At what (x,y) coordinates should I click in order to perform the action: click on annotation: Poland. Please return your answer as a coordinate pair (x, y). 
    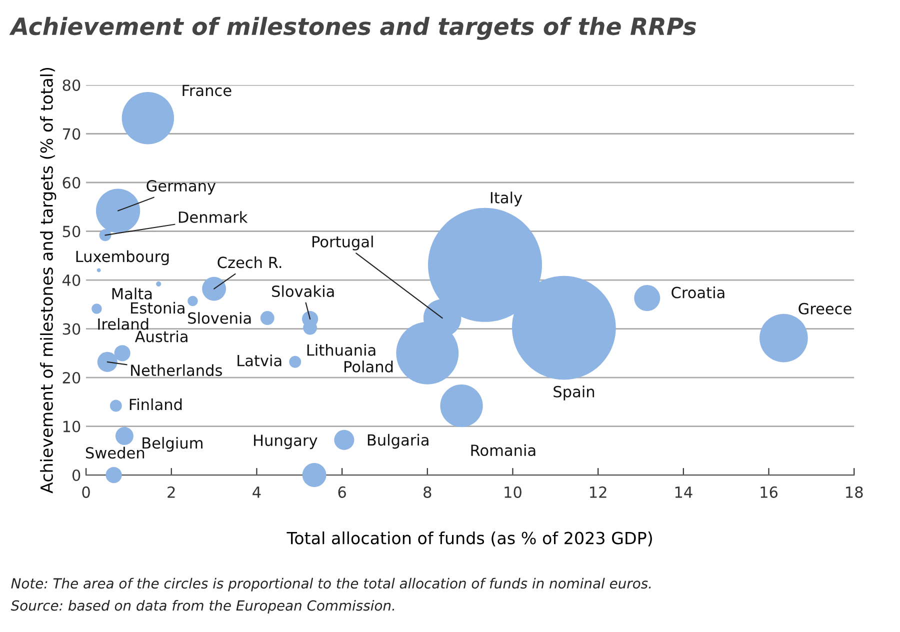
    Looking at the image, I should click on (368, 366).